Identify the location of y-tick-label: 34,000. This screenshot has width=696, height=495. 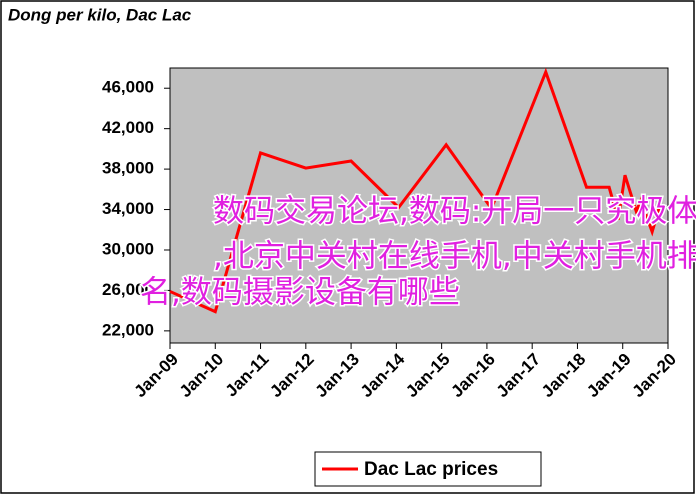
(128, 208).